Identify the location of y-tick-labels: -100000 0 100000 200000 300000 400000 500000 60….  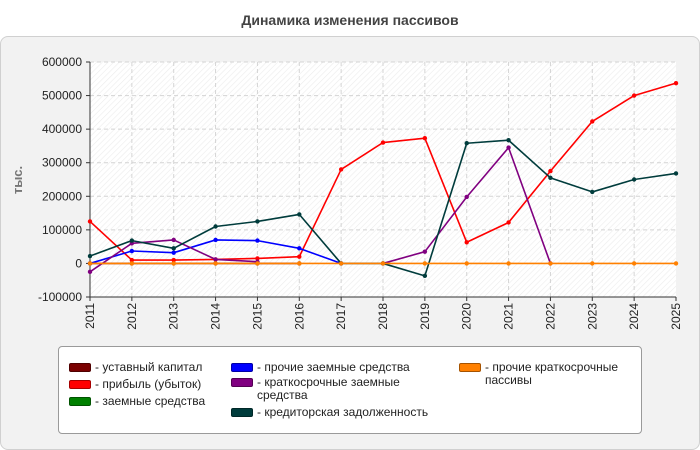
(60, 179).